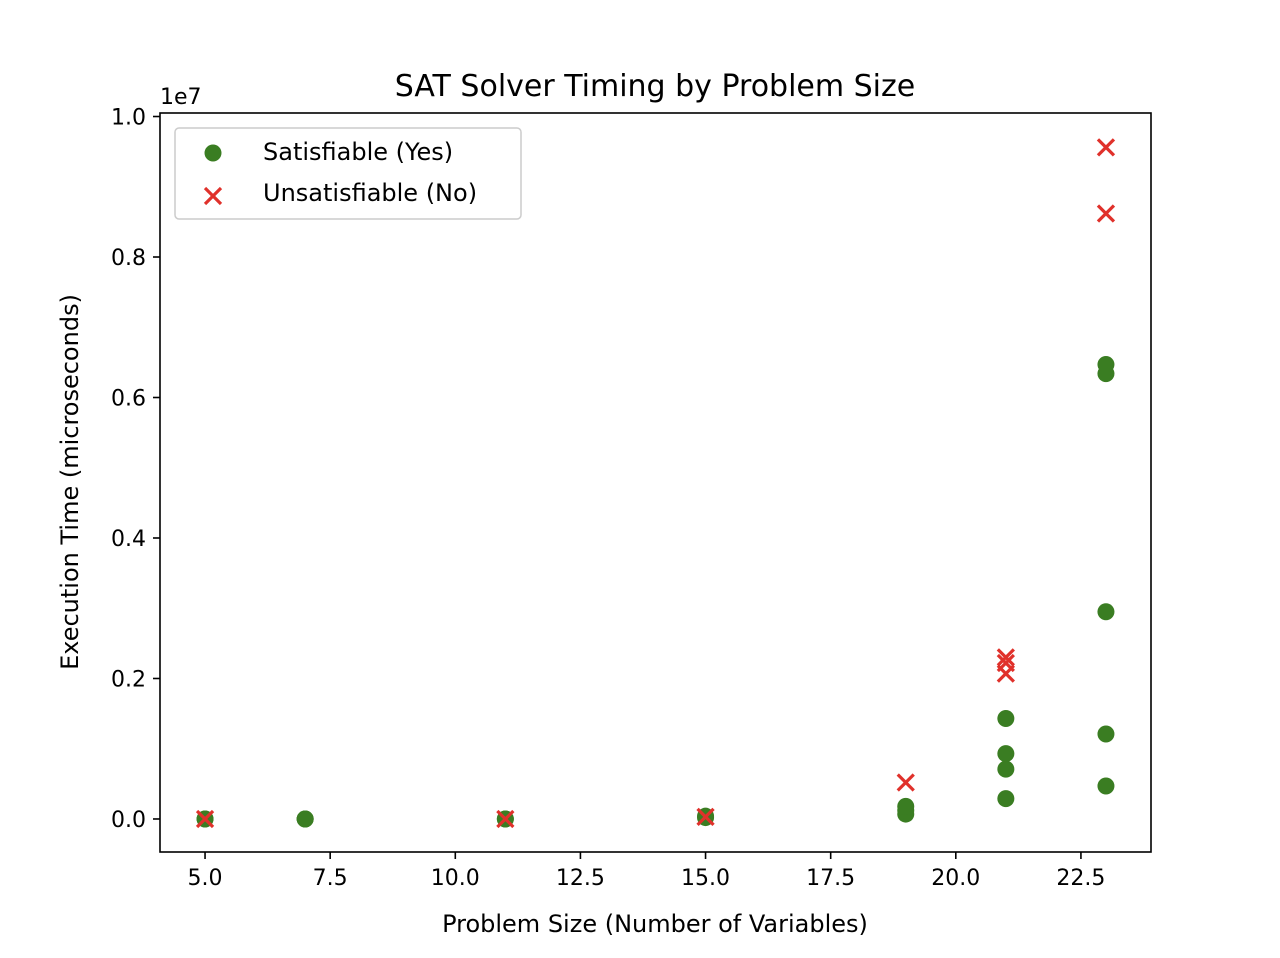 This screenshot has width=1280, height=958. I want to click on x-axis-label: Problem Size (Number of Variables), so click(655, 924).